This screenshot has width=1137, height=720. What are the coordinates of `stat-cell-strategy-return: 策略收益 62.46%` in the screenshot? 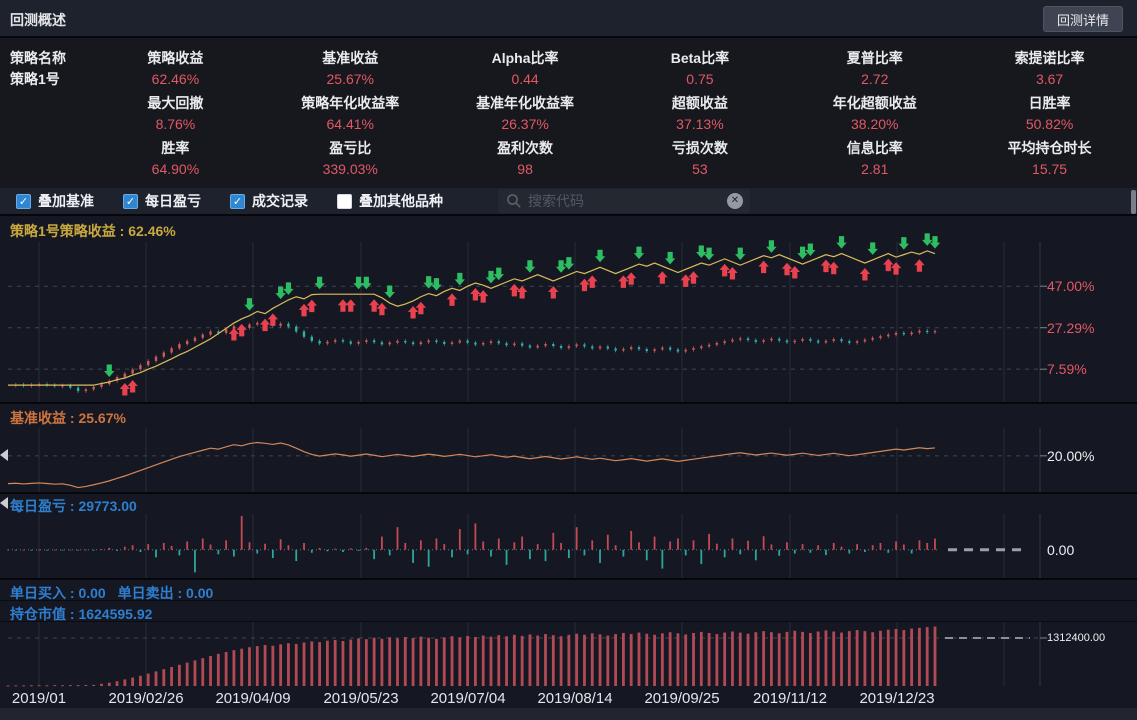 It's located at (175, 69).